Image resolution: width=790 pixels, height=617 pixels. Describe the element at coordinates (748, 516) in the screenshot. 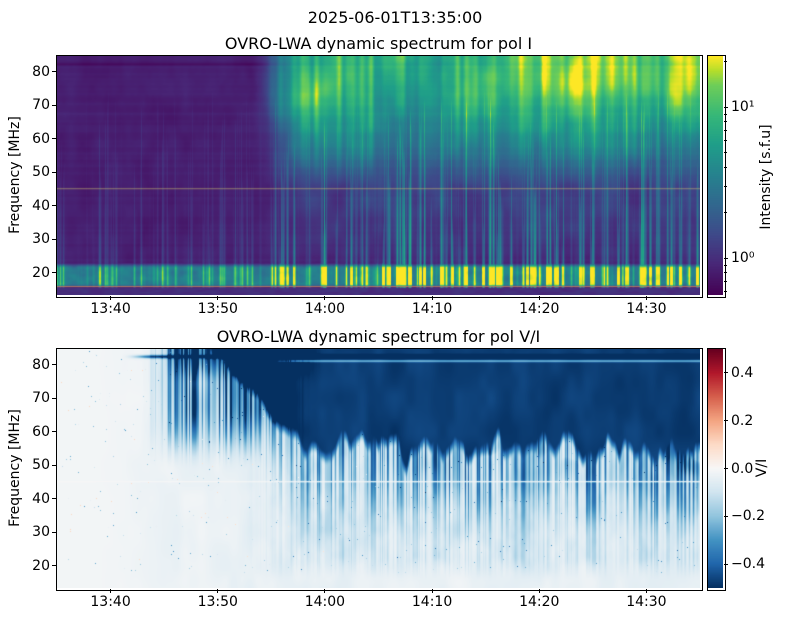

I see `colorbar-tick-label: −0.2` at that location.